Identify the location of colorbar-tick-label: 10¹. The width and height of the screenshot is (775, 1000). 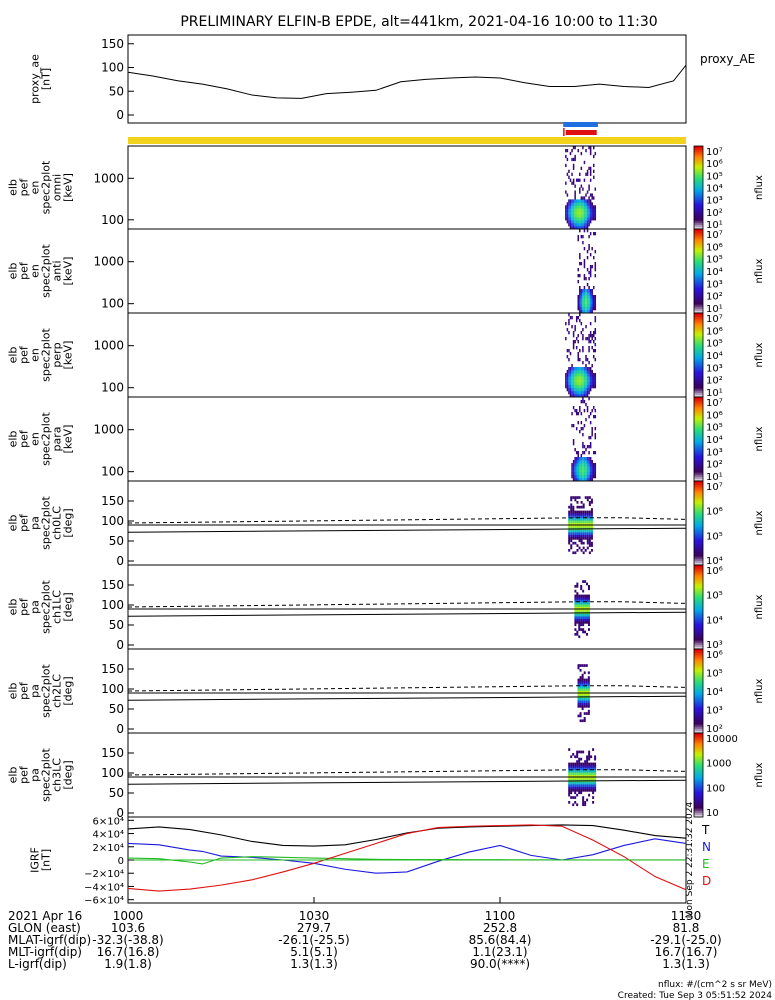
(714, 309).